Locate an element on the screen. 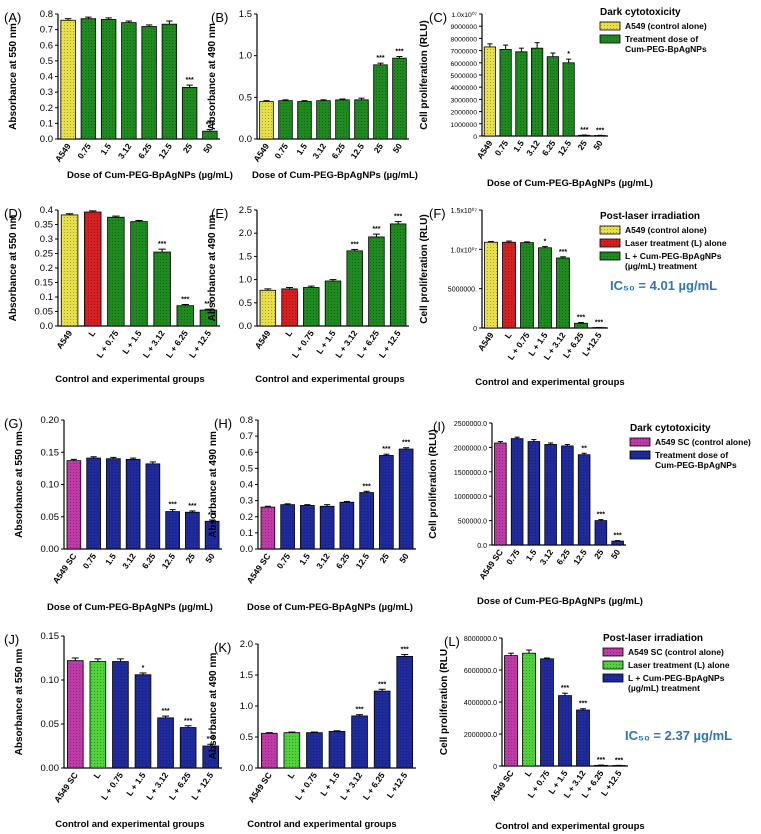 The image size is (761, 834). x-tick-label: L + 12.5 is located at coordinates (202, 786).